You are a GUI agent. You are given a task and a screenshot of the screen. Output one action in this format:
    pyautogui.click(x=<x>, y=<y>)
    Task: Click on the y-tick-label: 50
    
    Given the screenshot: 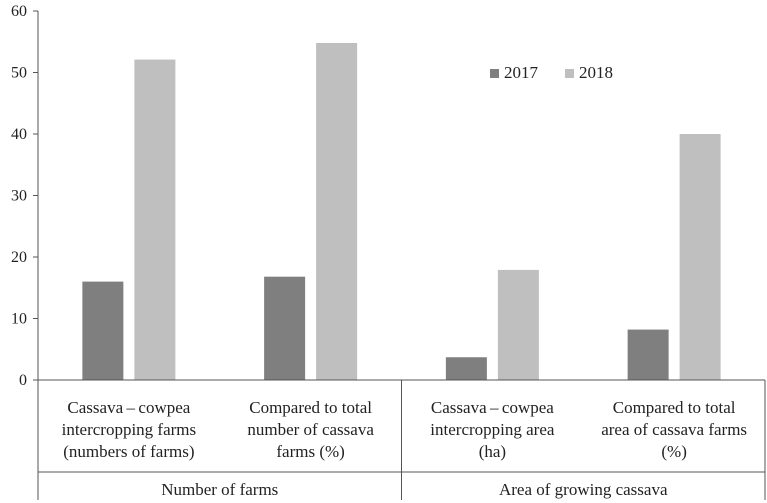 What is the action you would take?
    pyautogui.click(x=19, y=73)
    